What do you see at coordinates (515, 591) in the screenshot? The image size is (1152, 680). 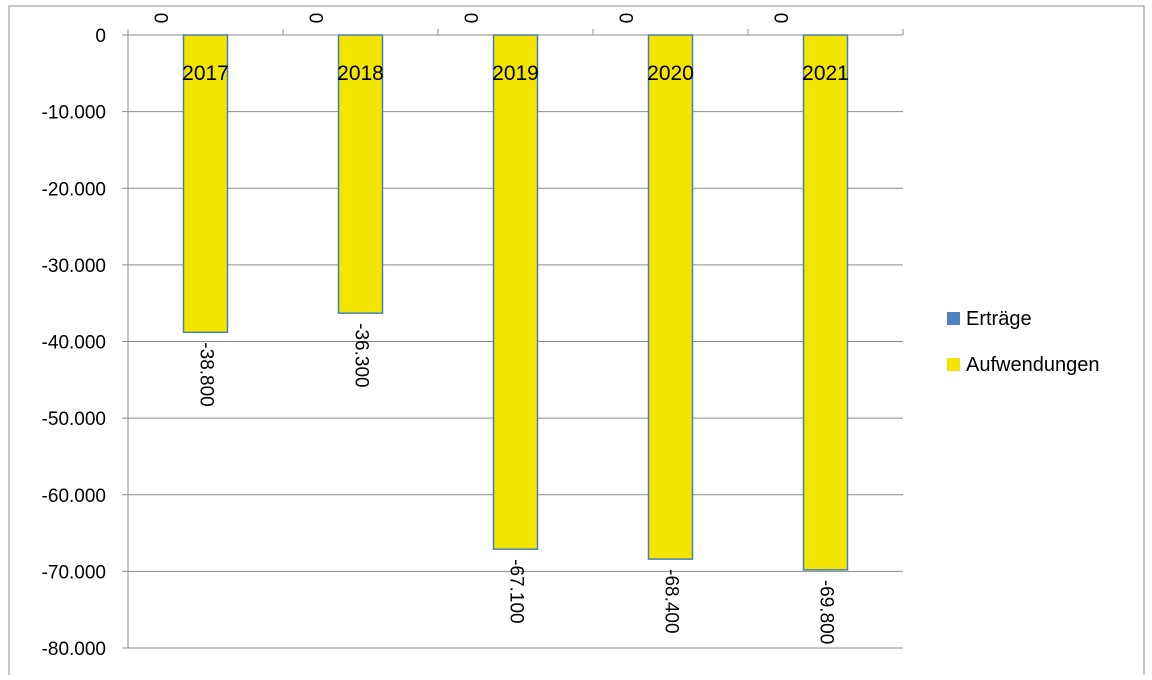 I see `data-label-aufwendungen: -67.100` at bounding box center [515, 591].